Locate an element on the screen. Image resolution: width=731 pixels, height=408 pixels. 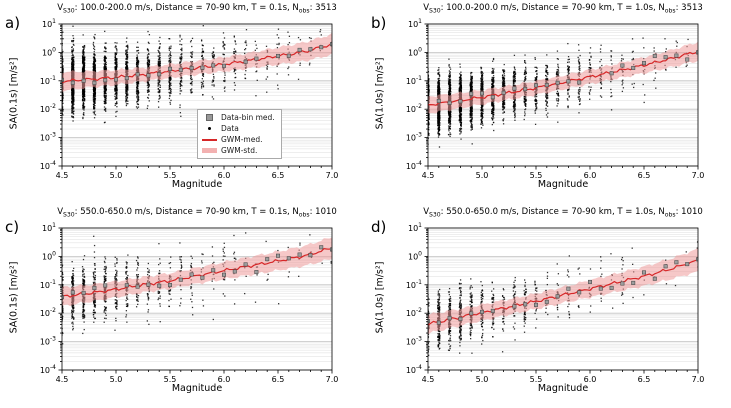
panel-label-a: a) is located at coordinates (13, 23).